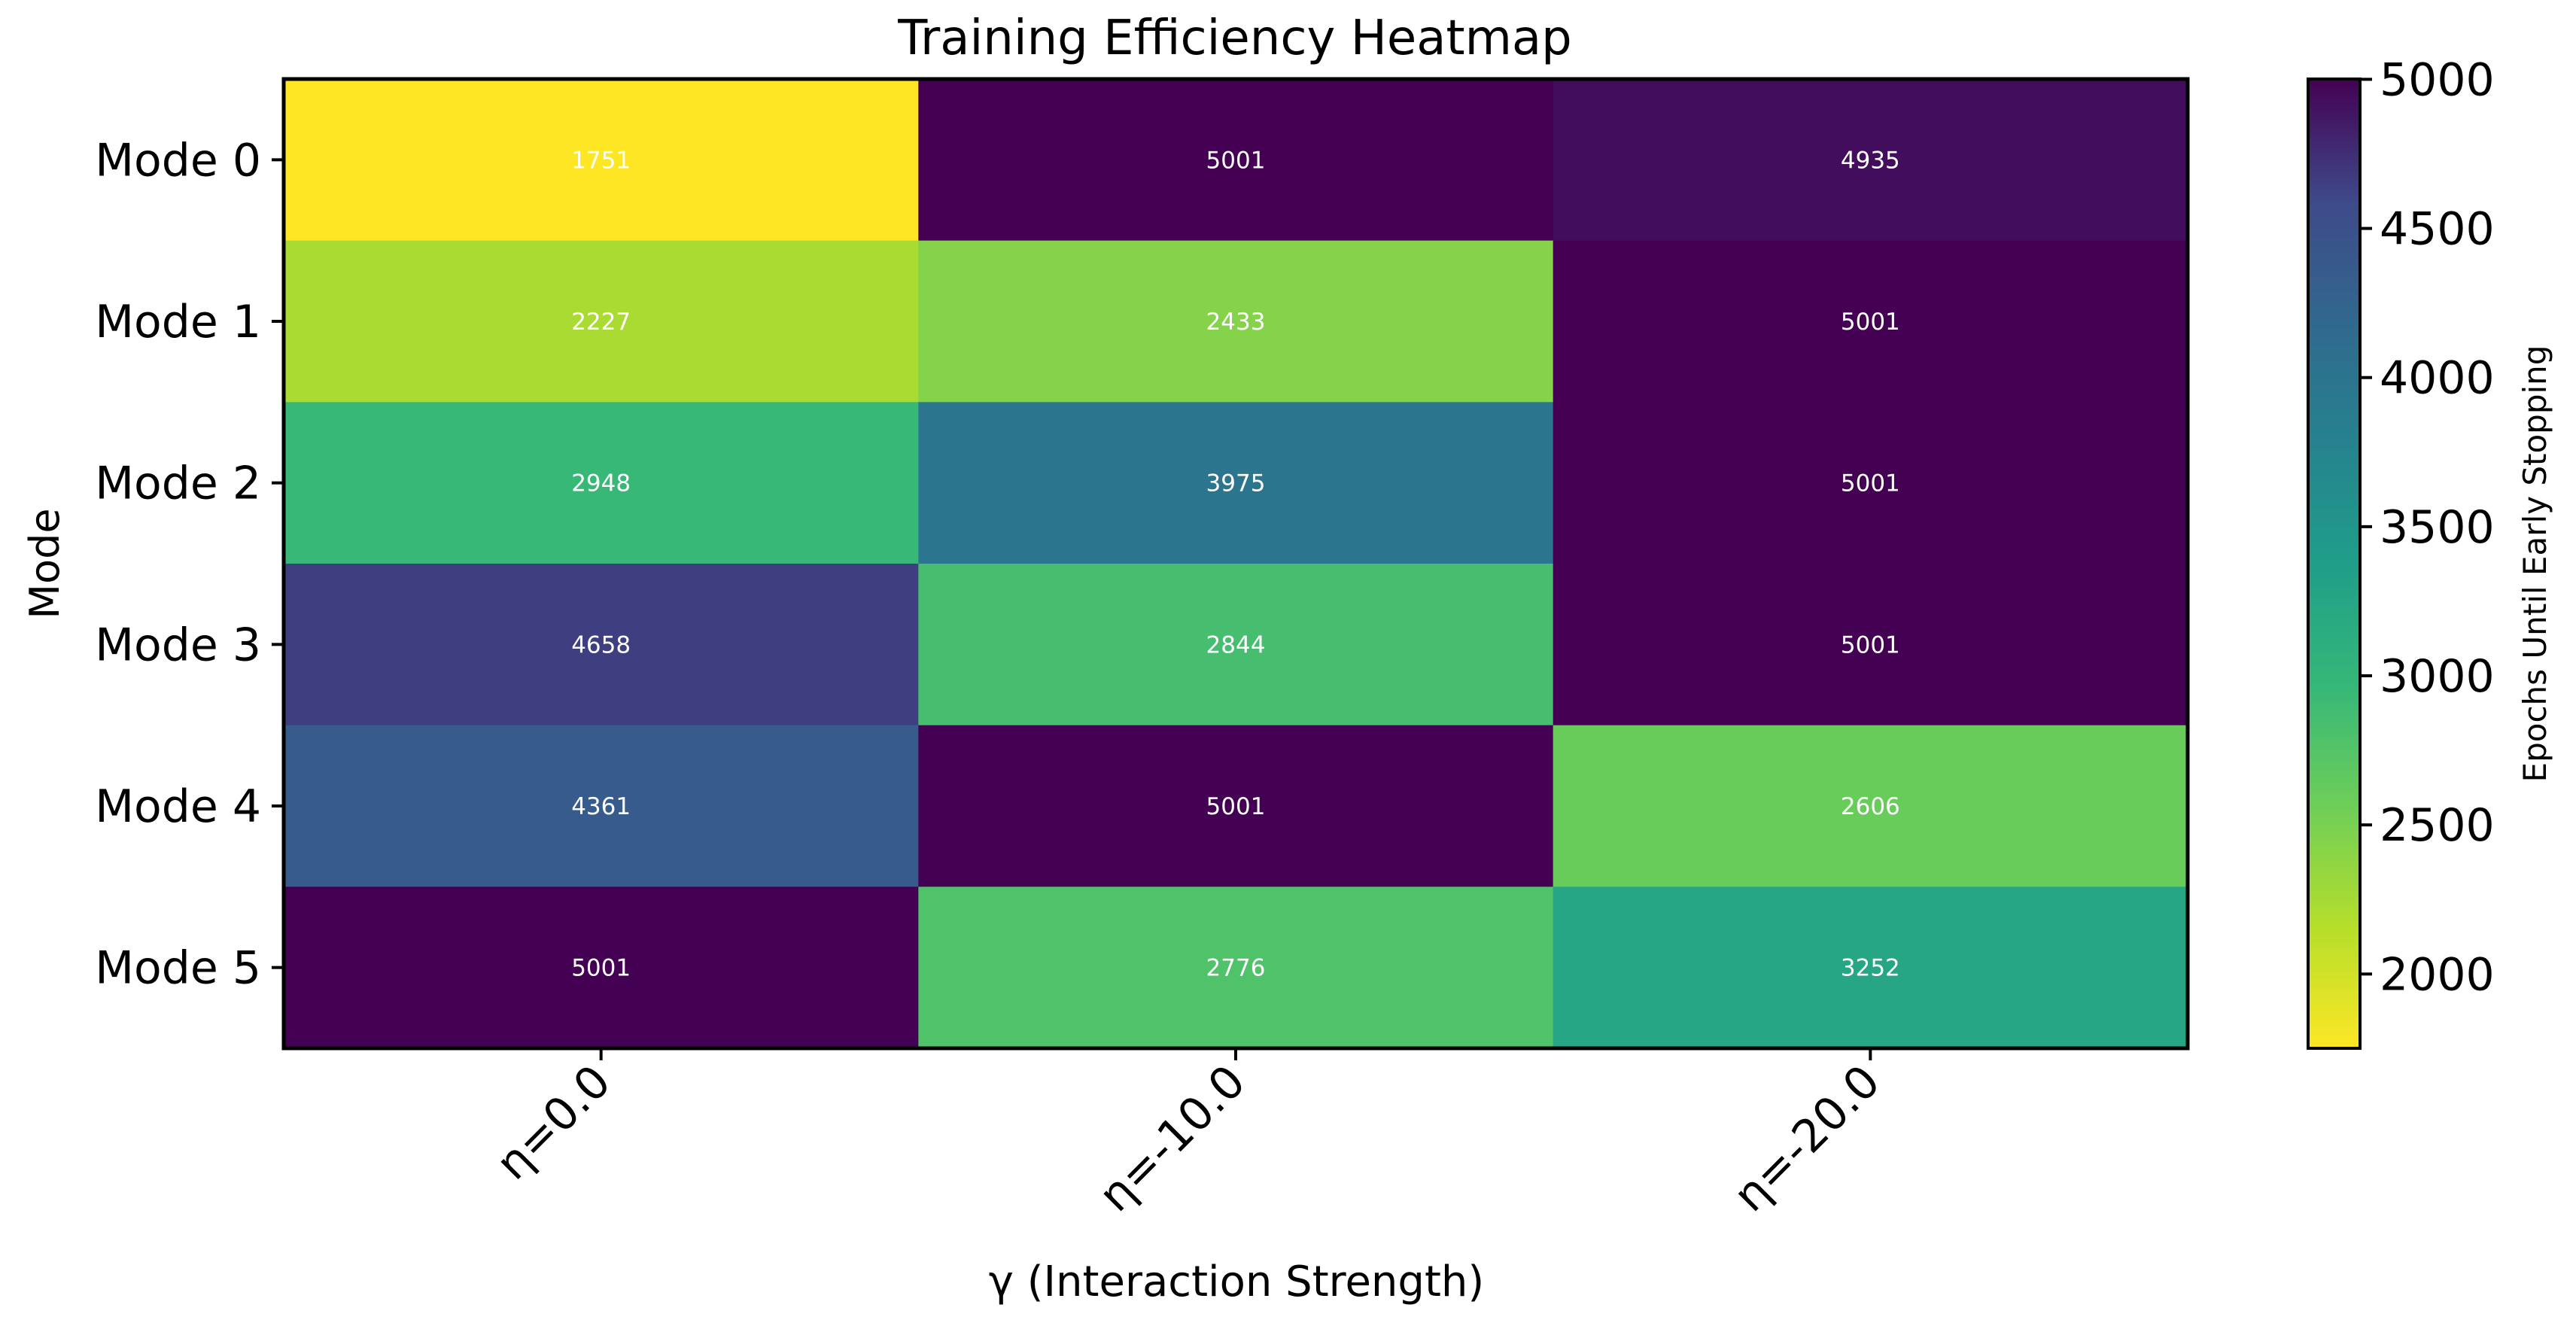 The height and width of the screenshot is (1332, 2576). Describe the element at coordinates (2437, 378) in the screenshot. I see `colorbar-tick-label: 4000` at that location.